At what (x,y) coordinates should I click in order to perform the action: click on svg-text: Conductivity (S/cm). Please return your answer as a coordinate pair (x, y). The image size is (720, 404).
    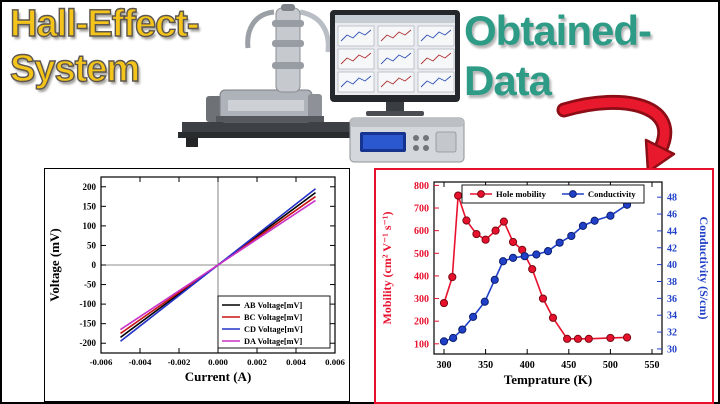
    Looking at the image, I should click on (704, 268).